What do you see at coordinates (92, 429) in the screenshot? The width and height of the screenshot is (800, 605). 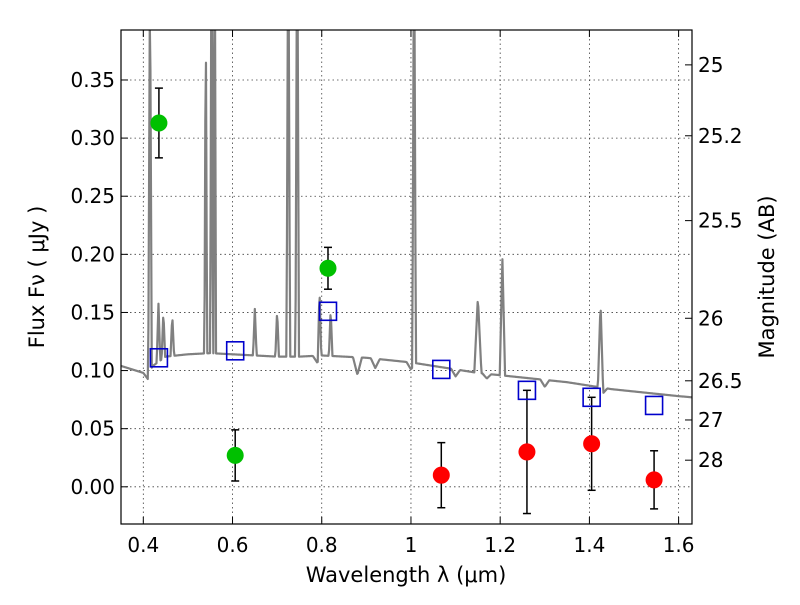 I see `y-tick-label: 0.05` at bounding box center [92, 429].